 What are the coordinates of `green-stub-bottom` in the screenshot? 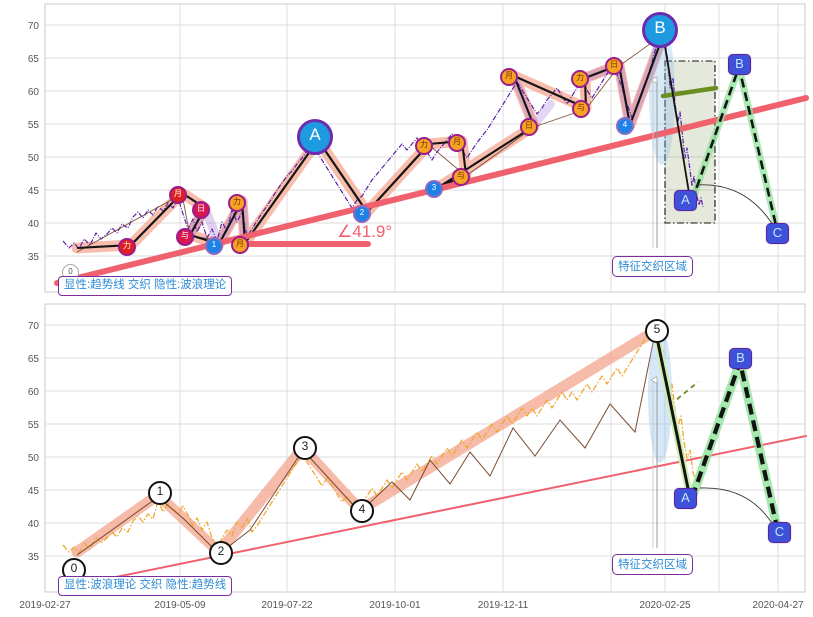 It's located at (684, 393).